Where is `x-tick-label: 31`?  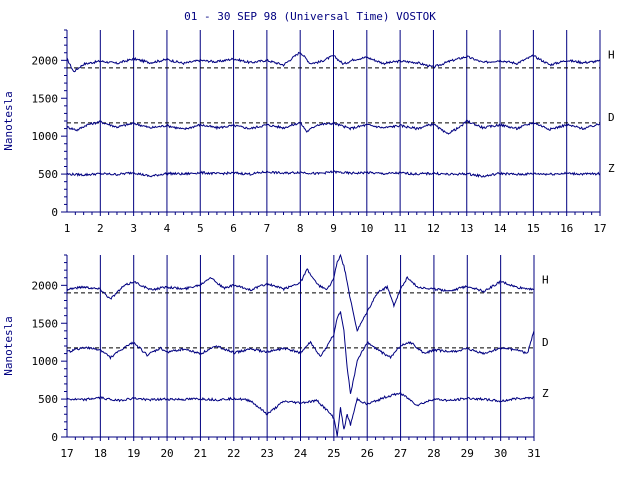 x-tick-label: 31 is located at coordinates (533, 453).